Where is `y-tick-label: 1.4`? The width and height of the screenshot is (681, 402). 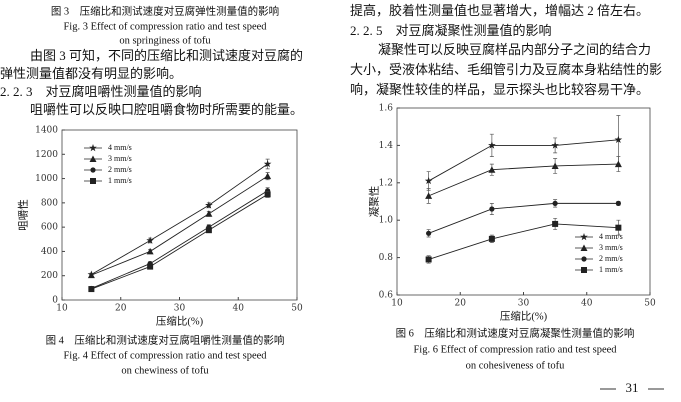 y-tick-label: 1.4 is located at coordinates (386, 146).